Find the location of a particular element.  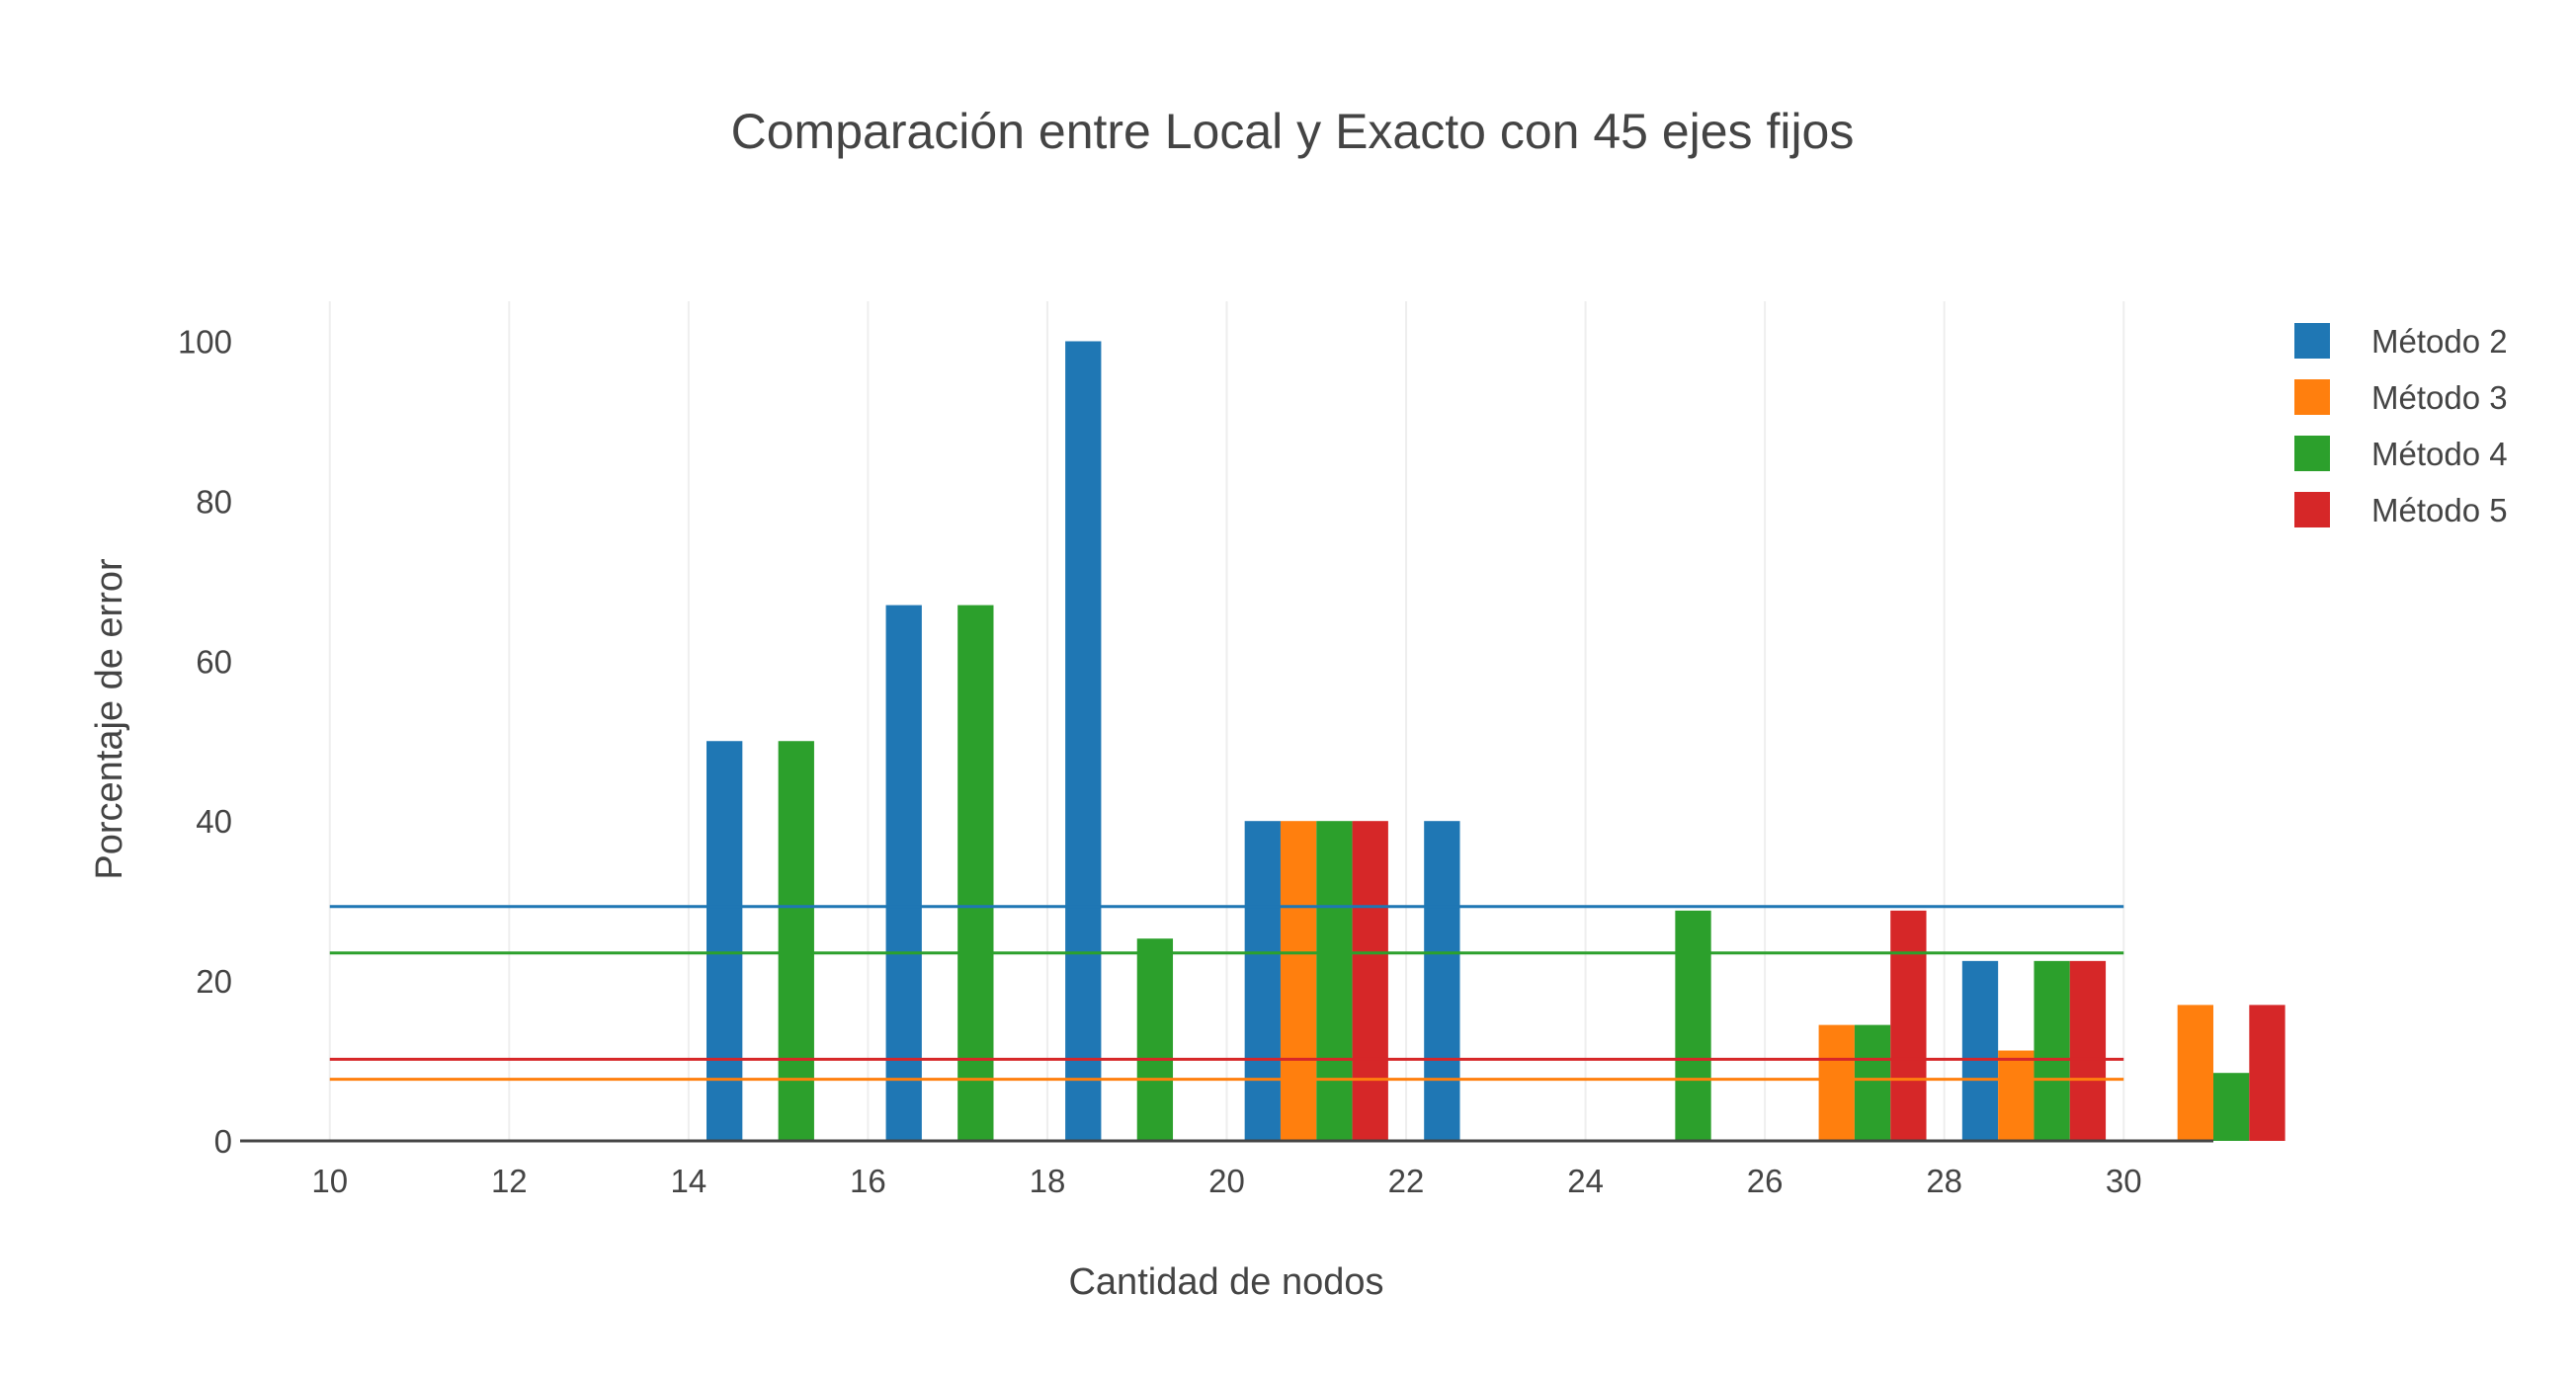

x-tick-28: 28 is located at coordinates (1944, 1181).